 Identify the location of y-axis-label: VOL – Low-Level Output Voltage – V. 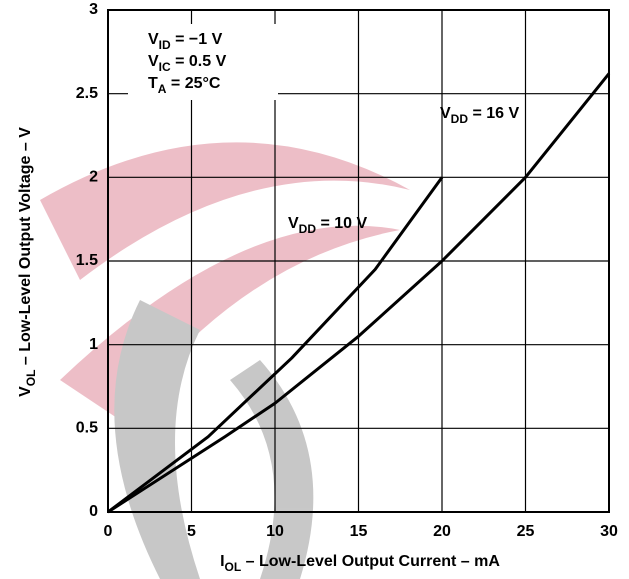
(27, 262).